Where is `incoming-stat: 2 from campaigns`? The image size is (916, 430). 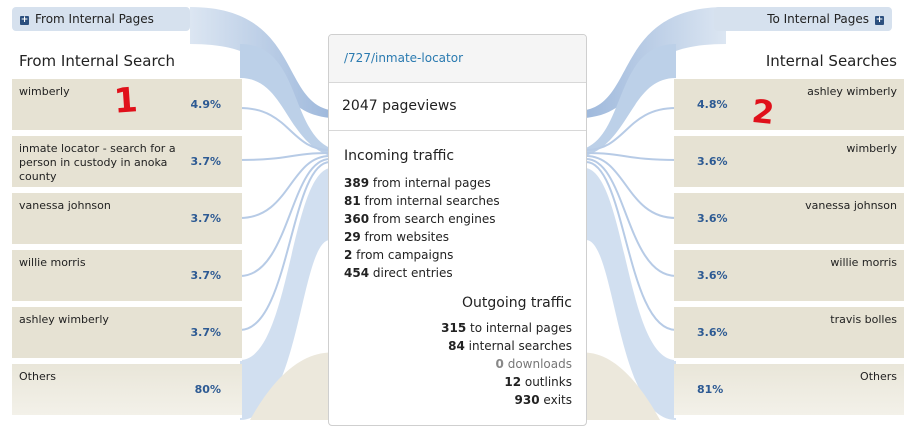
incoming-stat: 2 from campaigns is located at coordinates (399, 255).